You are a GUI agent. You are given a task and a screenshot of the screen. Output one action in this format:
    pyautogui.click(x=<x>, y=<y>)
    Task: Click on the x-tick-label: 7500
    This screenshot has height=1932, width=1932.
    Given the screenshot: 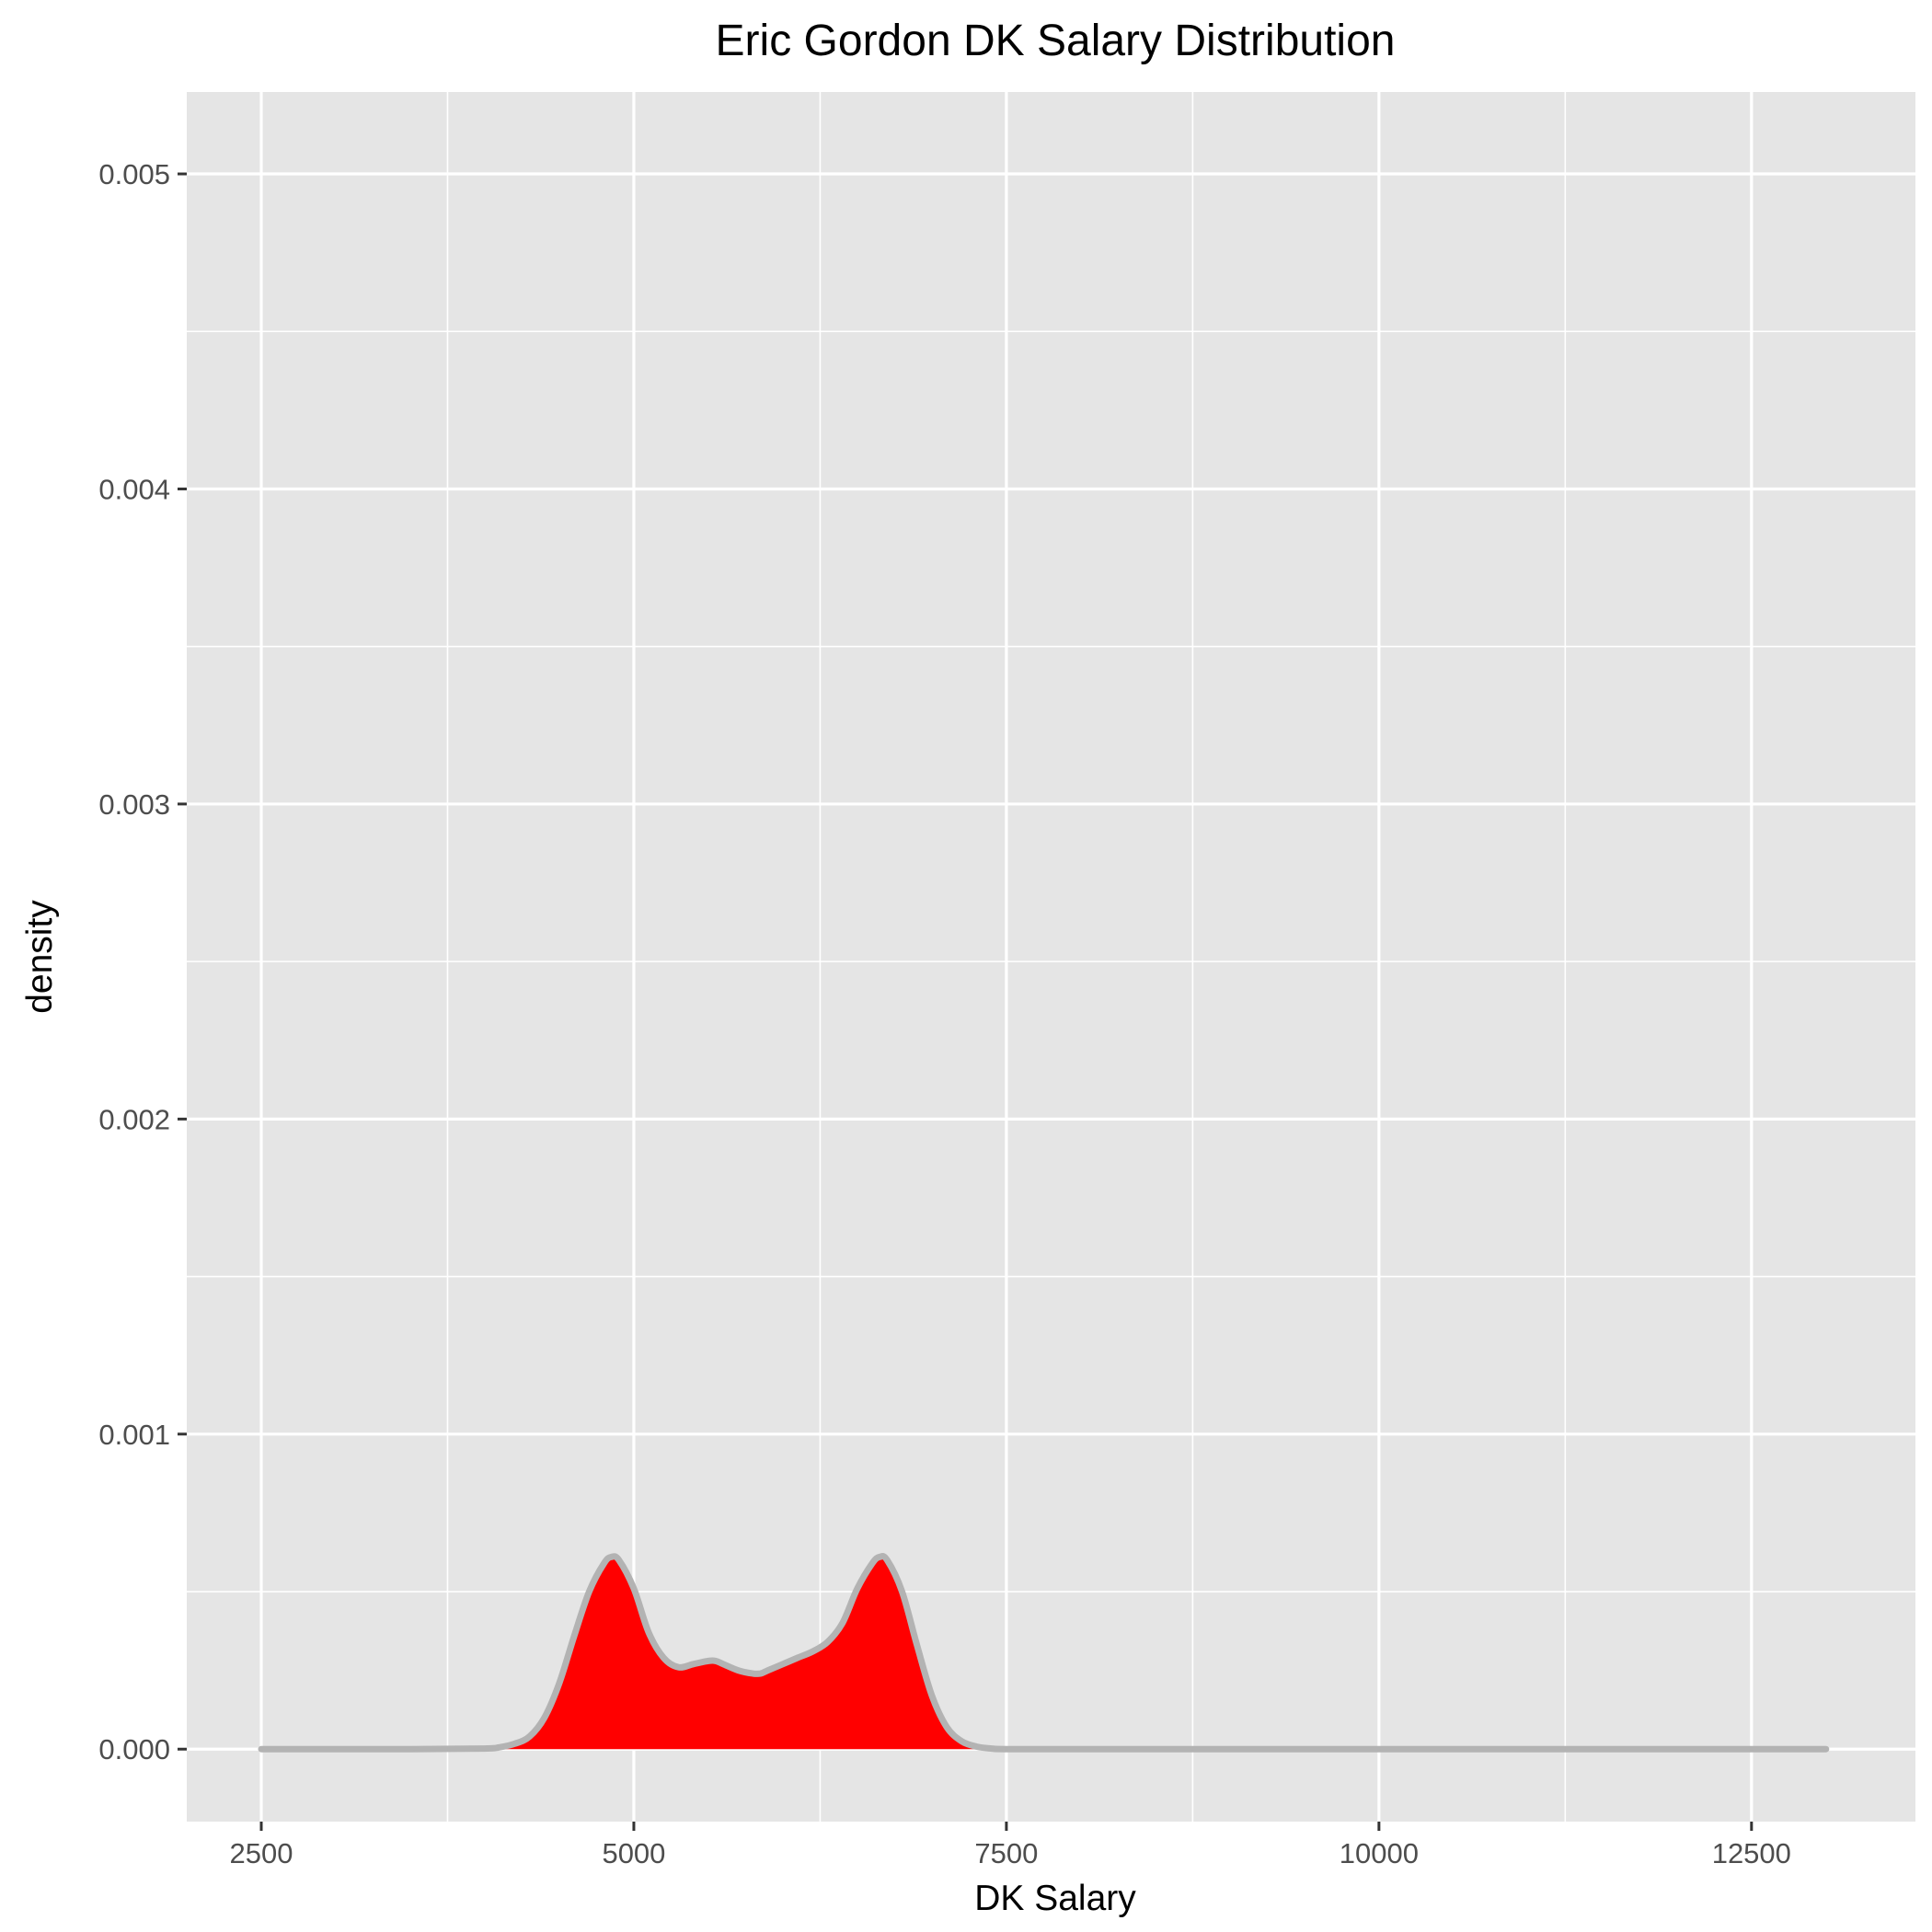 What is the action you would take?
    pyautogui.click(x=1006, y=1853)
    